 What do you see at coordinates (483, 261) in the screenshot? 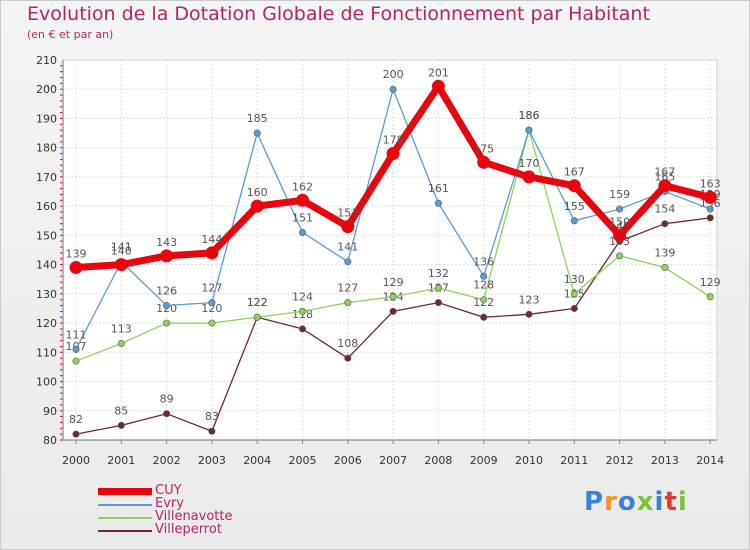
I see `data-label-evry: 136` at bounding box center [483, 261].